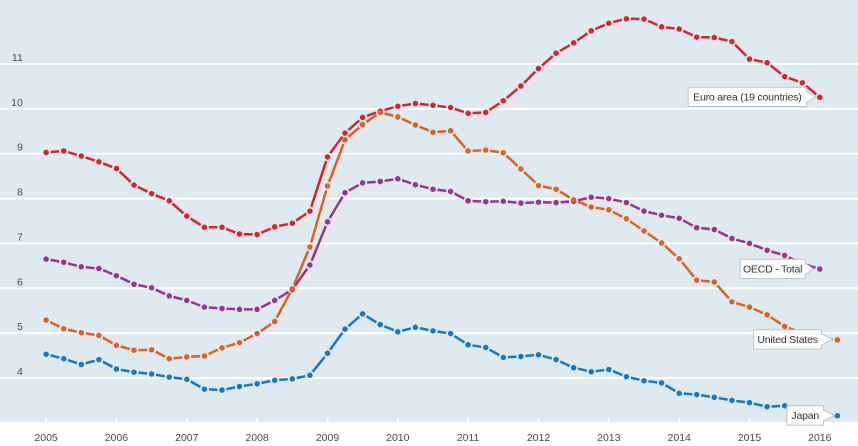 This screenshot has height=446, width=858. Describe the element at coordinates (805, 416) in the screenshot. I see `svg-text: Japan` at that location.